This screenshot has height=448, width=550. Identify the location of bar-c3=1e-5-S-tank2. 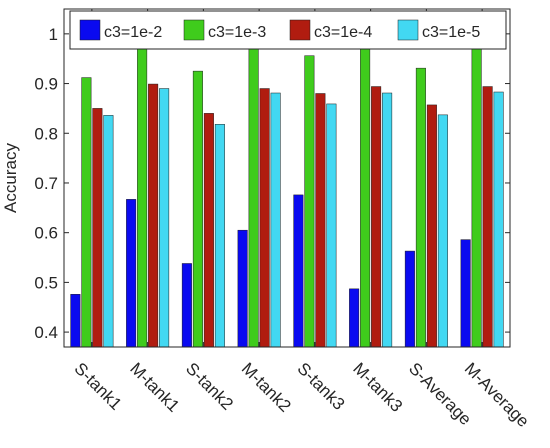
(219, 236).